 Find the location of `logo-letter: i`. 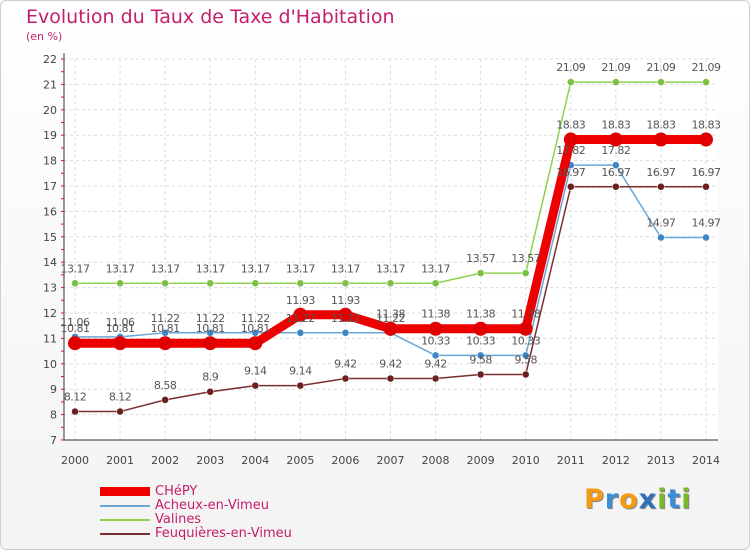

logo-letter: i is located at coordinates (686, 499).